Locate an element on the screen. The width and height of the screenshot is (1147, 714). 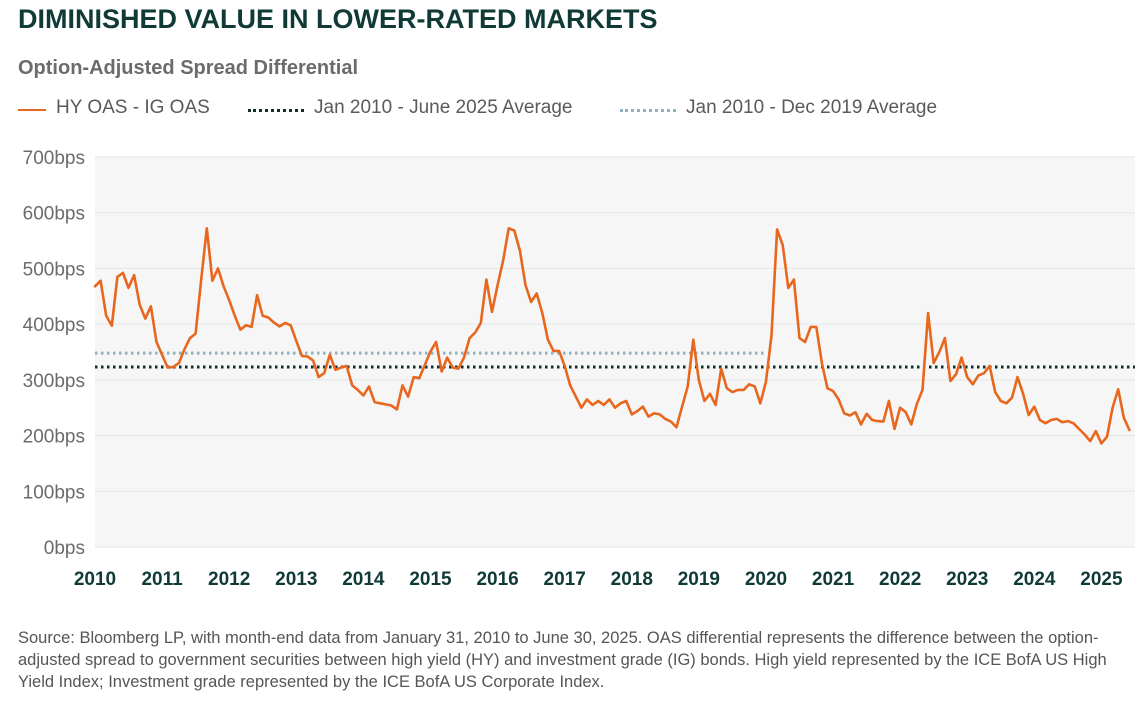
x-tick-label: 2011 is located at coordinates (162, 579).